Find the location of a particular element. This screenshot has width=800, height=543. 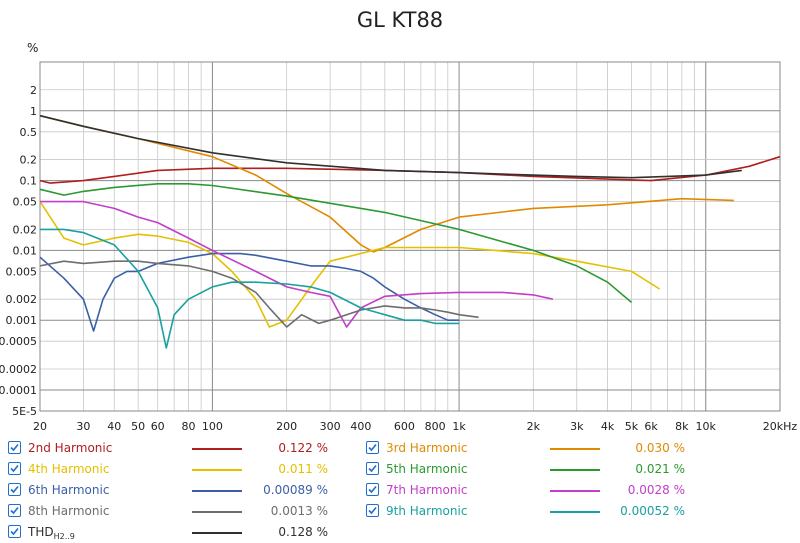

x-tick-label: 400 is located at coordinates (360, 426).